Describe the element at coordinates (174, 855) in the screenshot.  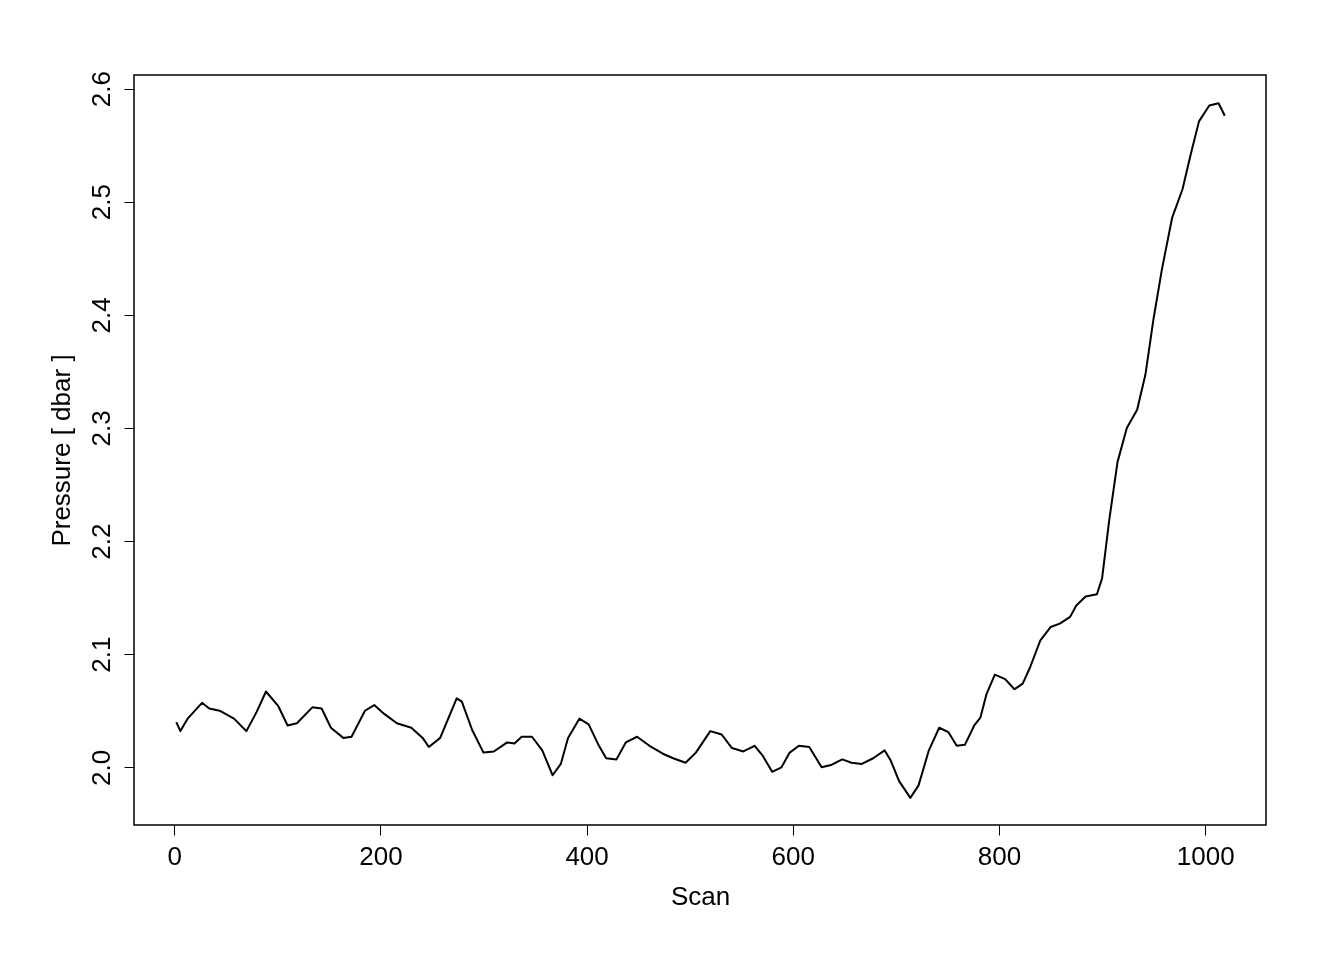
I see `x-tick-label: 0` at that location.